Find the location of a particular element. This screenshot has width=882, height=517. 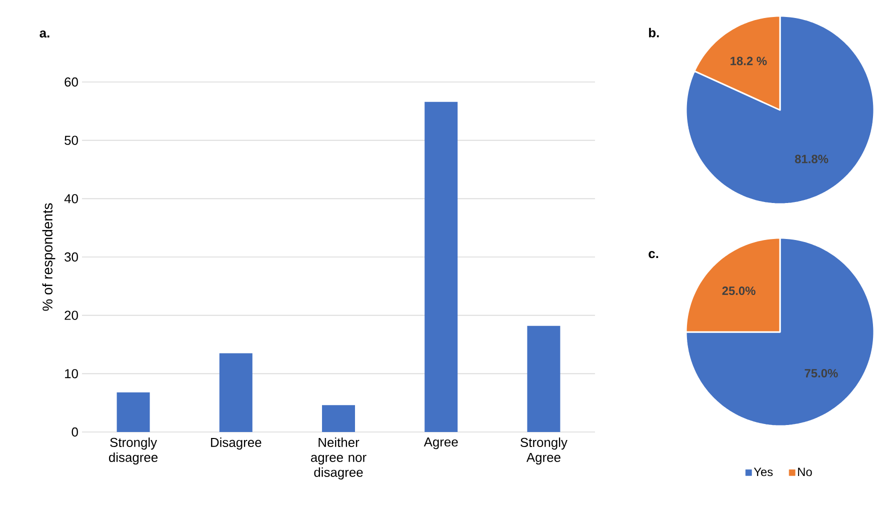

y-tick-label: 30 is located at coordinates (71, 257).